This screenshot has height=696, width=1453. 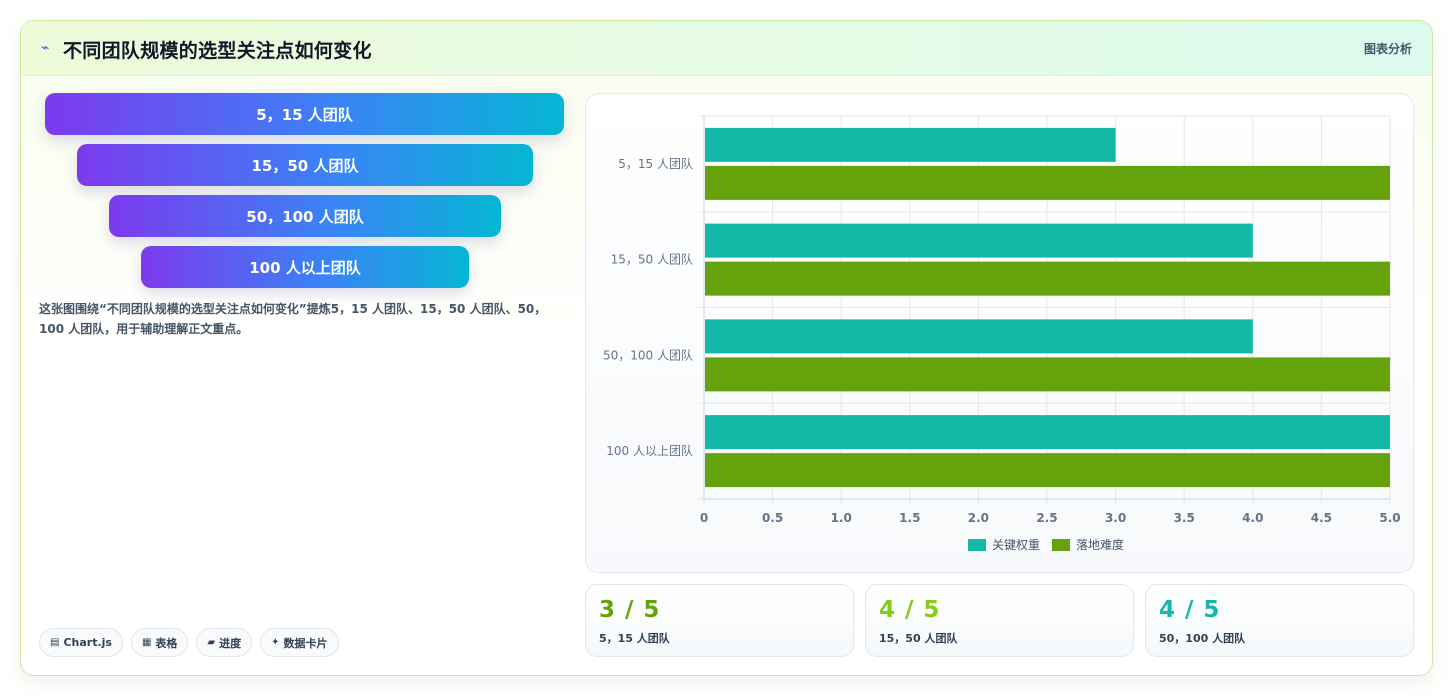 I want to click on funnel-step-label: 50，100 人团队, so click(x=305, y=216).